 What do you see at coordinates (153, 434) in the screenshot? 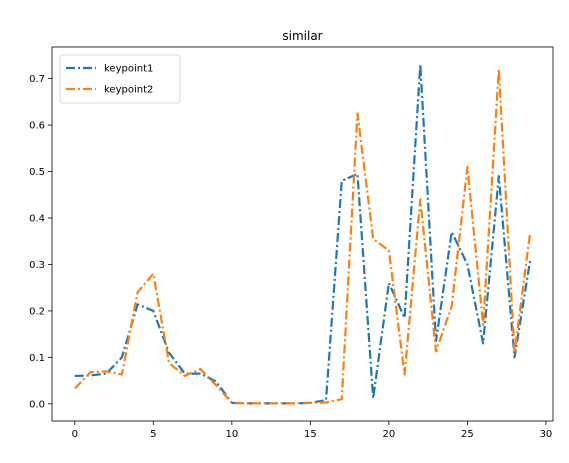
I see `x-tick-label: 5` at bounding box center [153, 434].